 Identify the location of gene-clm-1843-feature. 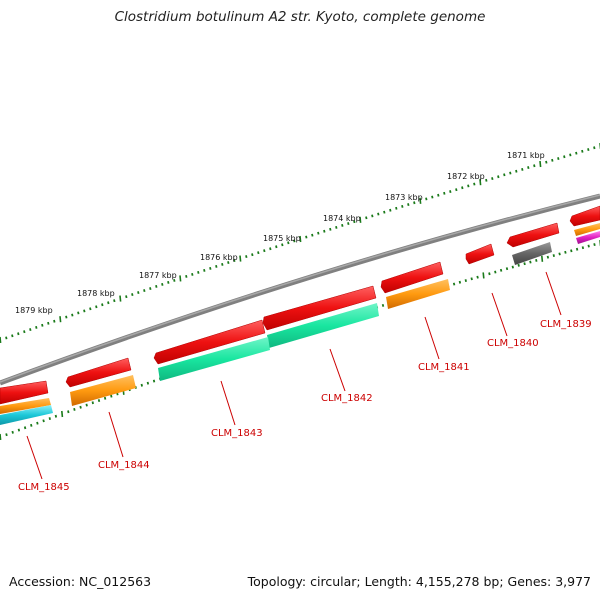
(211, 350).